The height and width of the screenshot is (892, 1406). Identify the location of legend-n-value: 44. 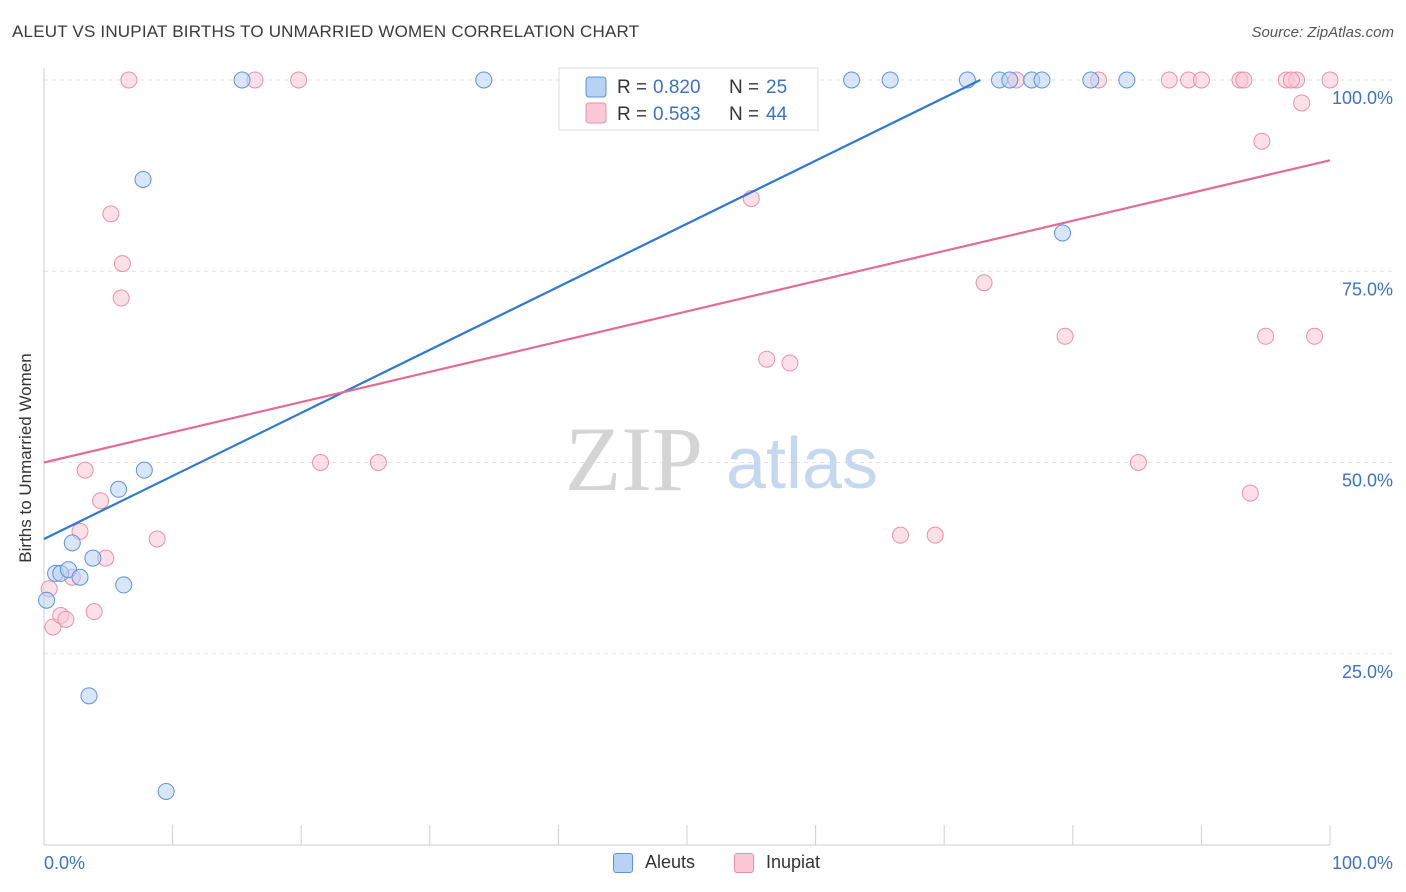
(777, 114).